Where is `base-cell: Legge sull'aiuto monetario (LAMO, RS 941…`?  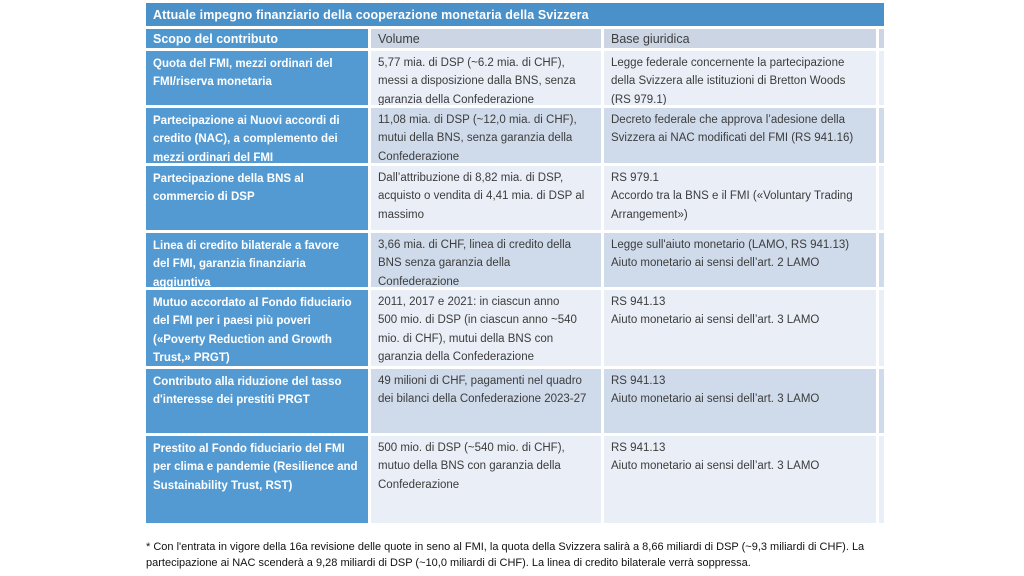 base-cell: Legge sull'aiuto monetario (LAMO, RS 941… is located at coordinates (740, 260).